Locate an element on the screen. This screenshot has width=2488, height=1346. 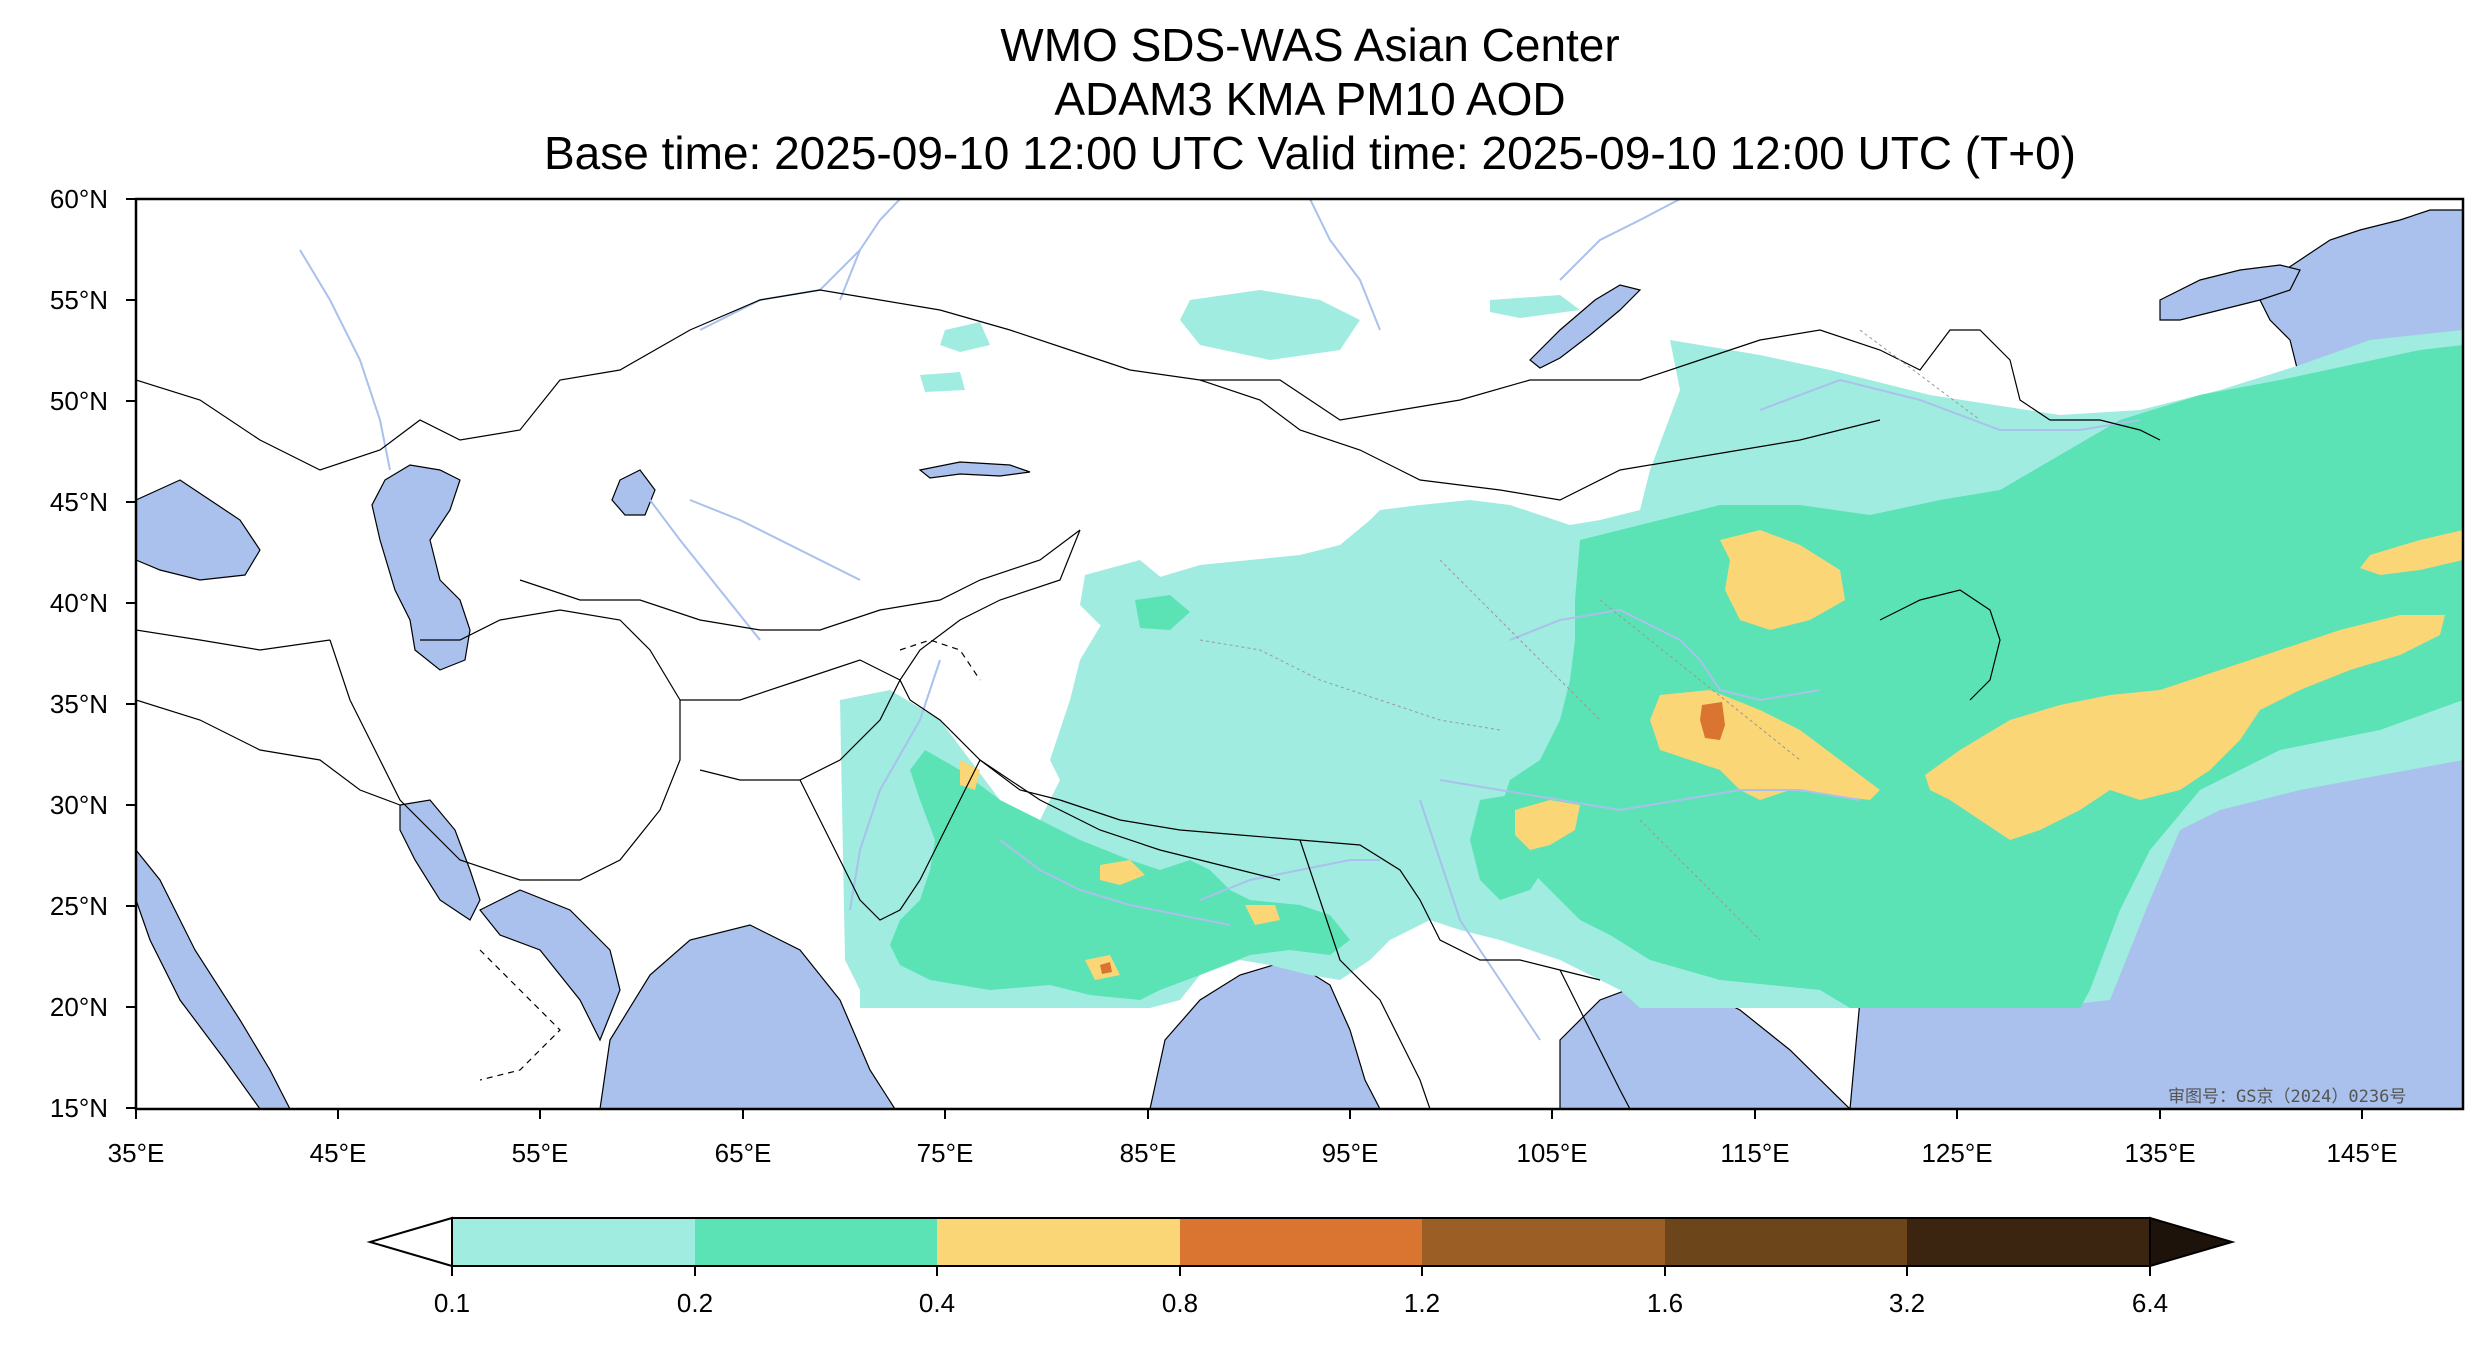
colorbar-over-arrow is located at coordinates (2192, 1242).